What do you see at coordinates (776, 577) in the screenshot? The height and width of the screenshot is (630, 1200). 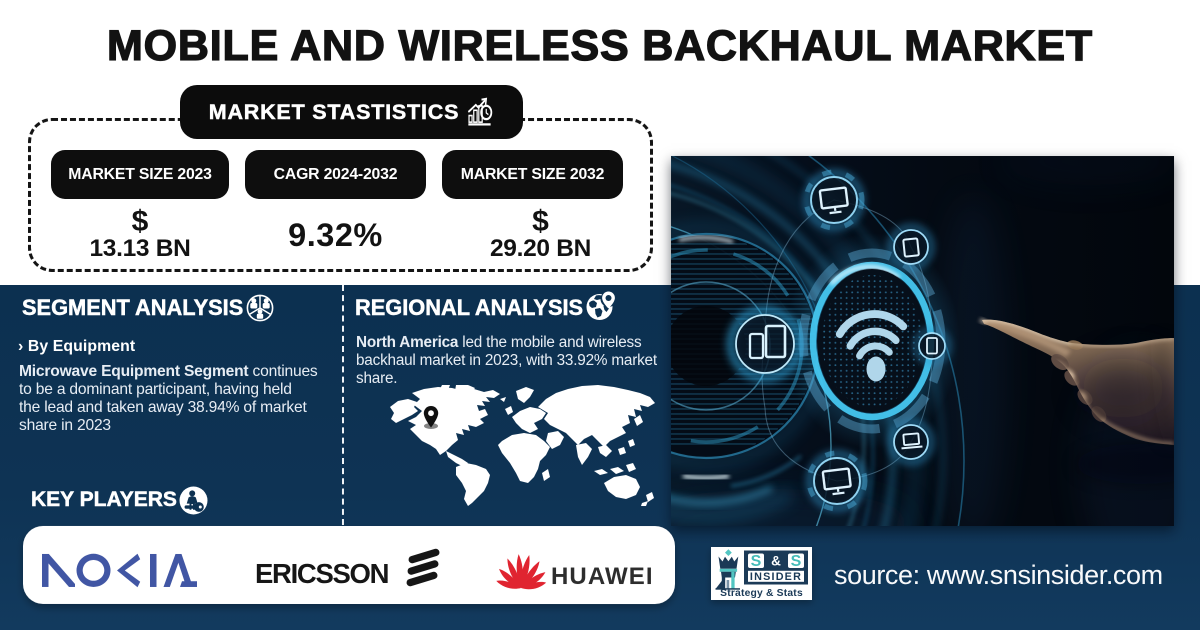 I see `svg-text: INSIDER` at bounding box center [776, 577].